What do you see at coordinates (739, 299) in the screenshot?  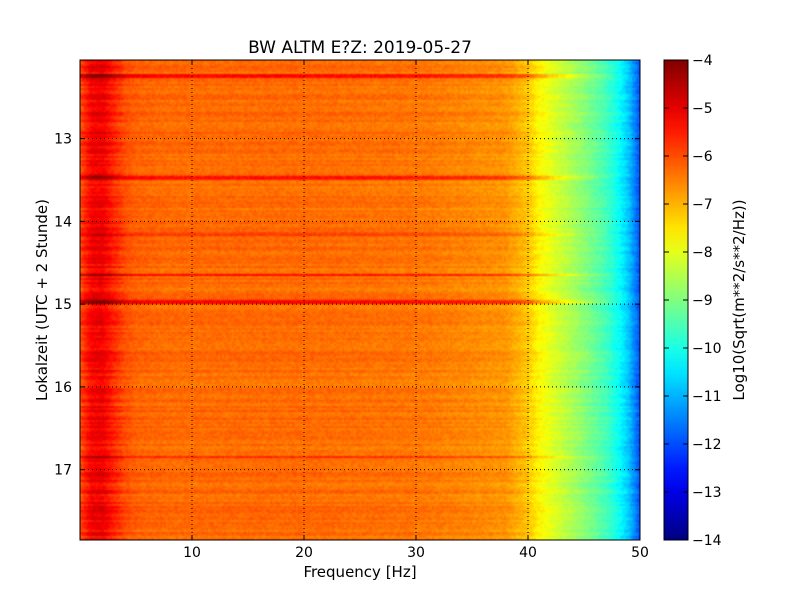 I see `colorbar-label: Log10(Sqrt(m**2/s**2/Hz))` at bounding box center [739, 299].